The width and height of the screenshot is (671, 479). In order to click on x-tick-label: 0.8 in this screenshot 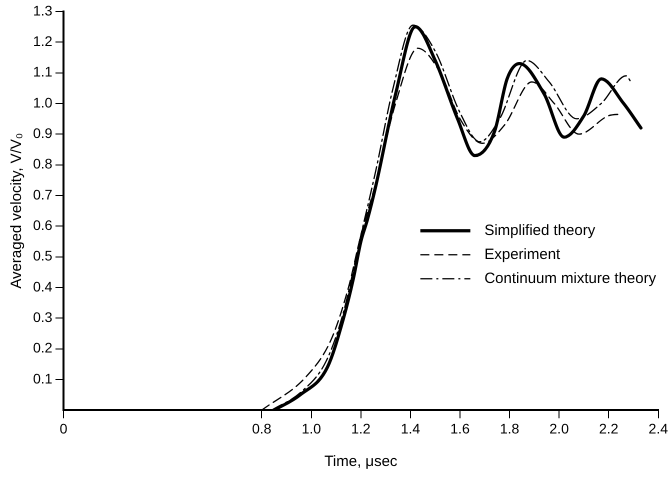, I will do `click(262, 428)`.